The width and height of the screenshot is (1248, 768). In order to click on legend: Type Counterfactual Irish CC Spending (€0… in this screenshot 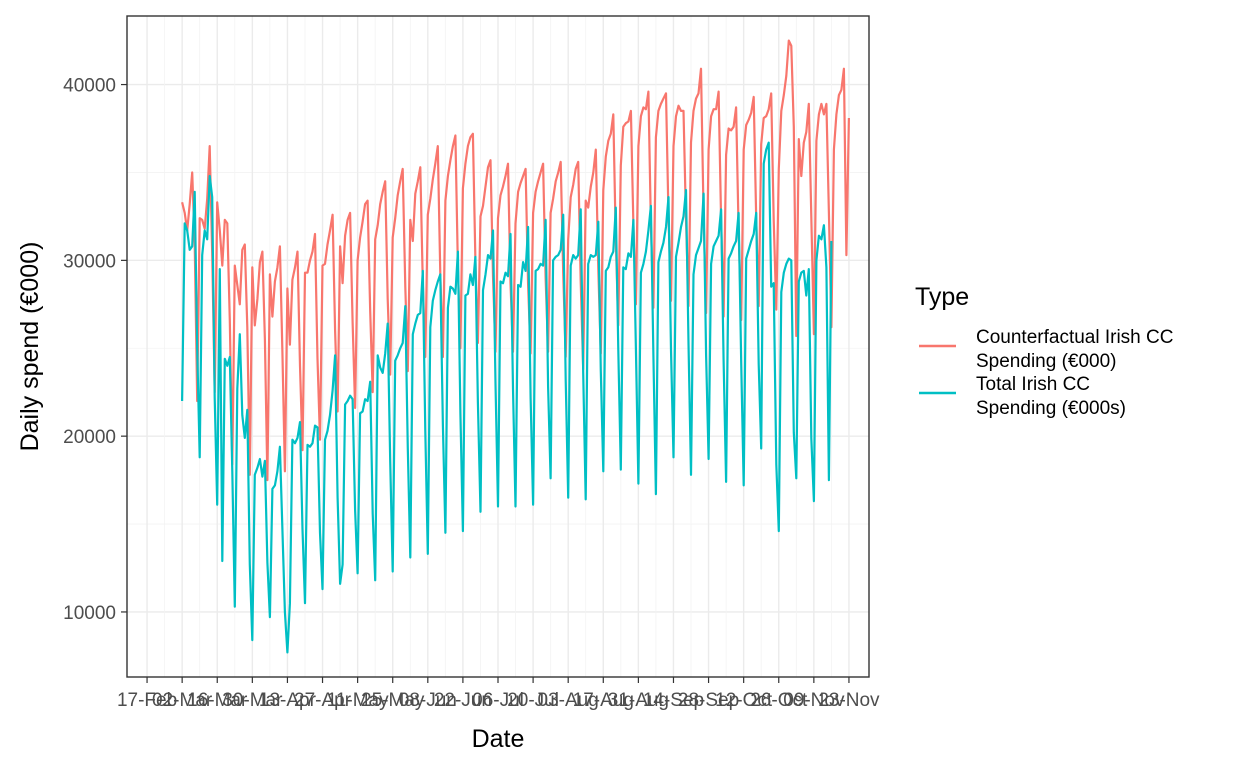, I will do `click(1044, 351)`.